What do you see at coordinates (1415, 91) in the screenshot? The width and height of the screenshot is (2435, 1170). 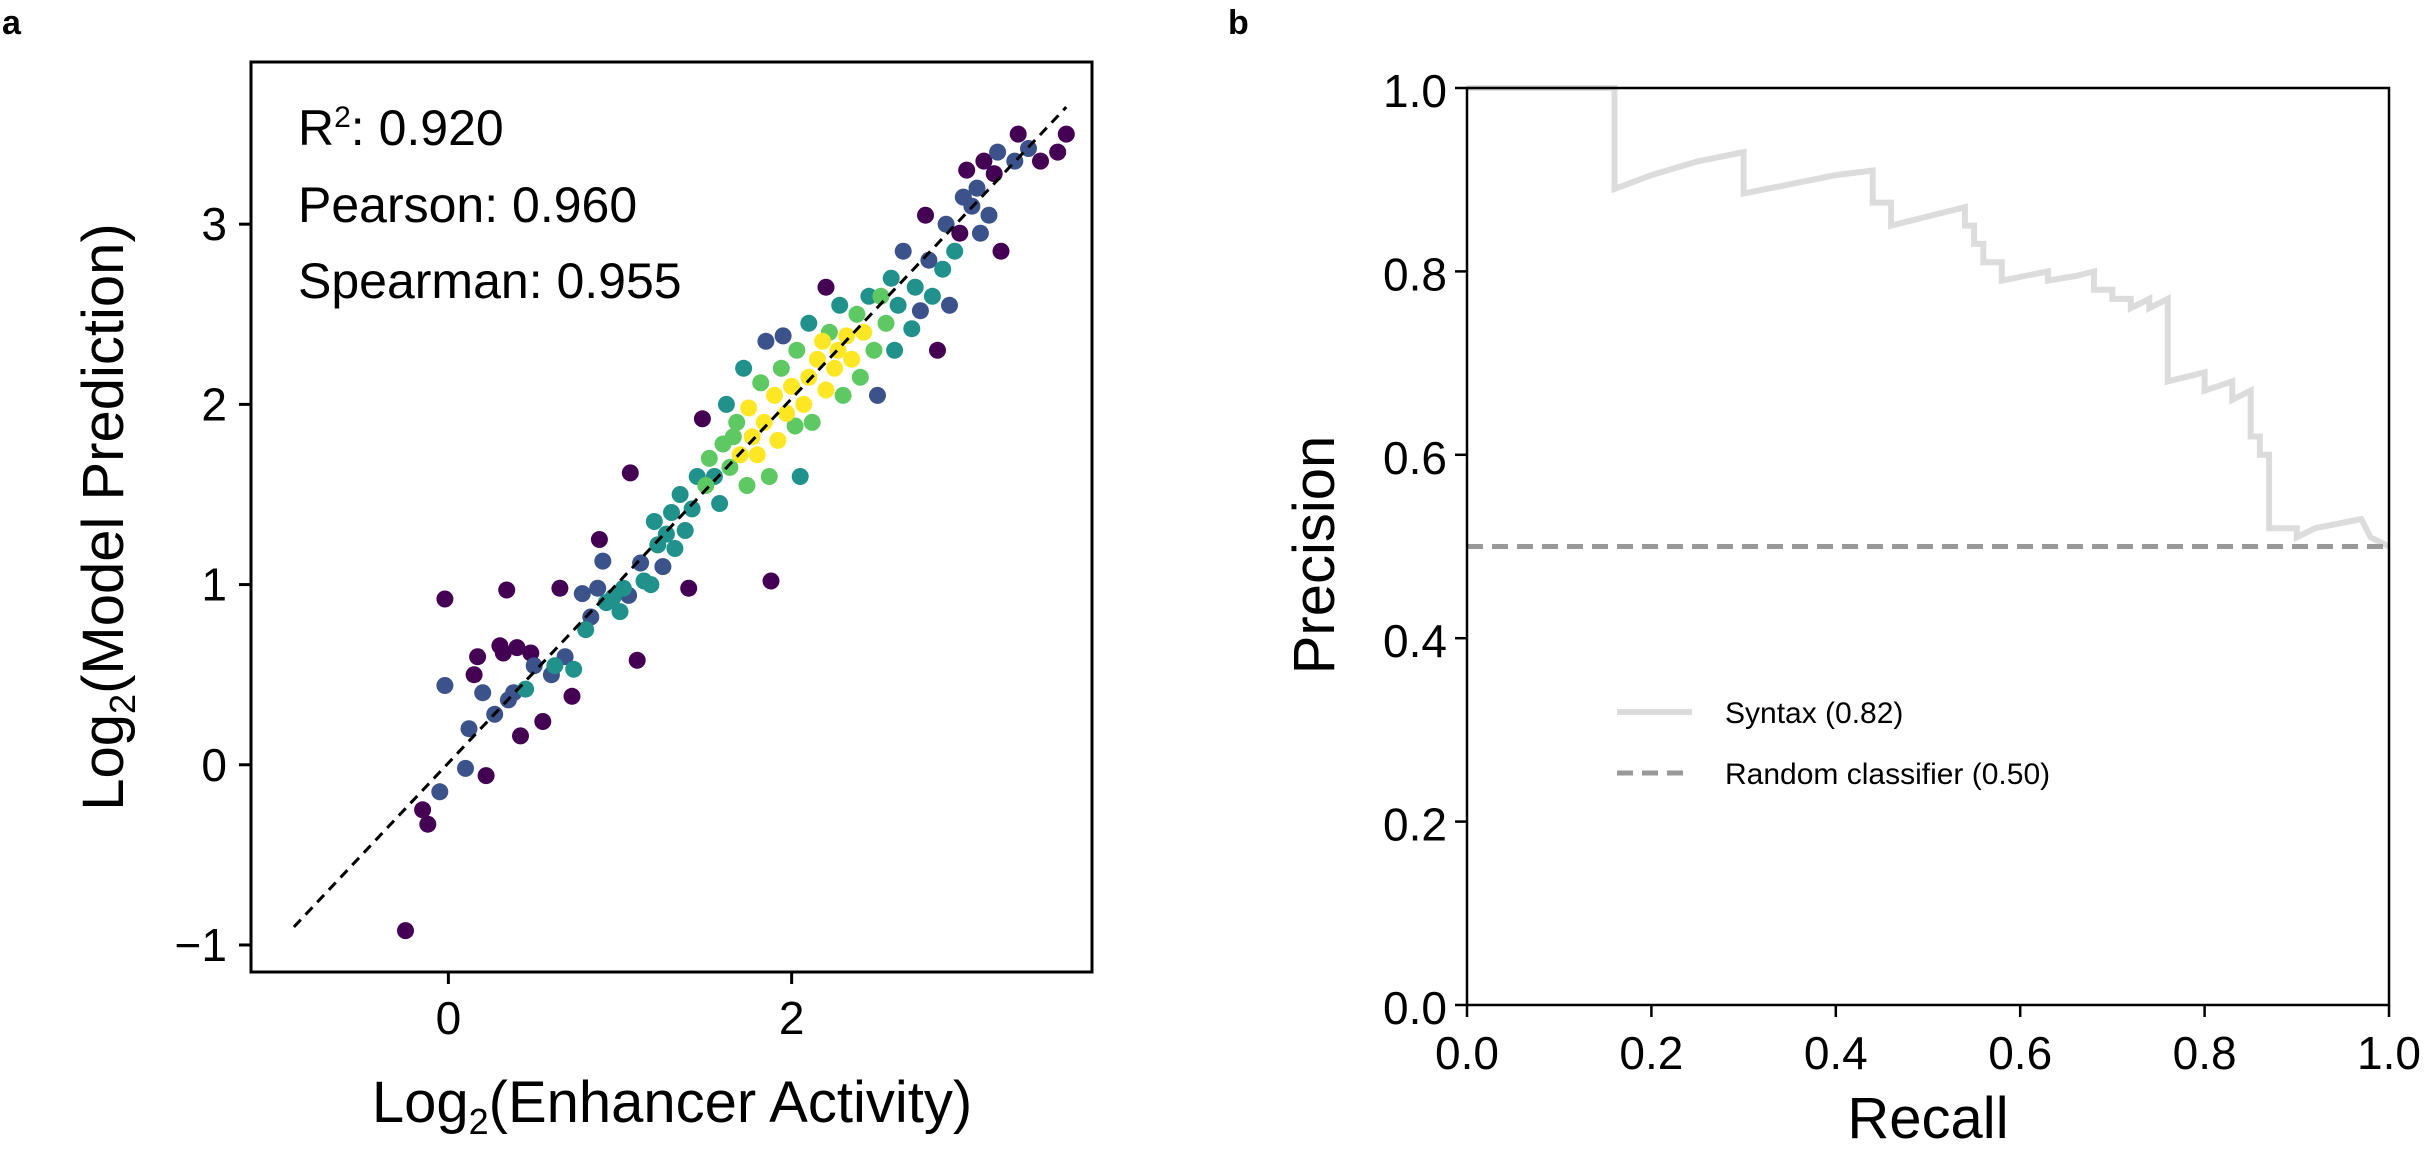 I see `y-tick-label: 1.0` at bounding box center [1415, 91].